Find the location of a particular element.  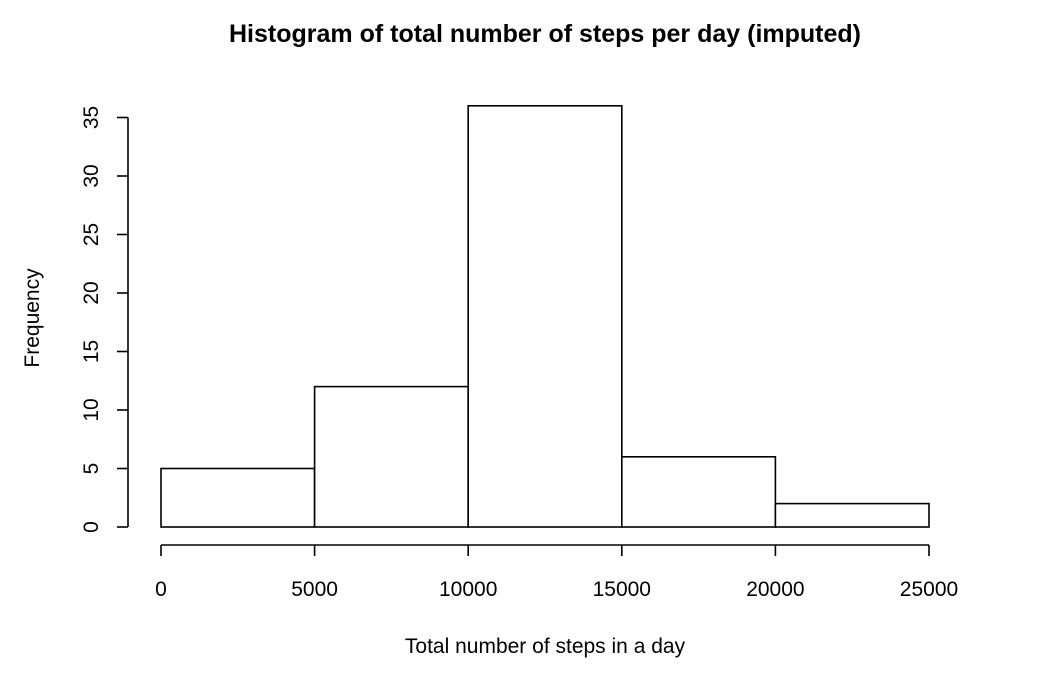

x-tick-label-1: 5000 is located at coordinates (314, 589).